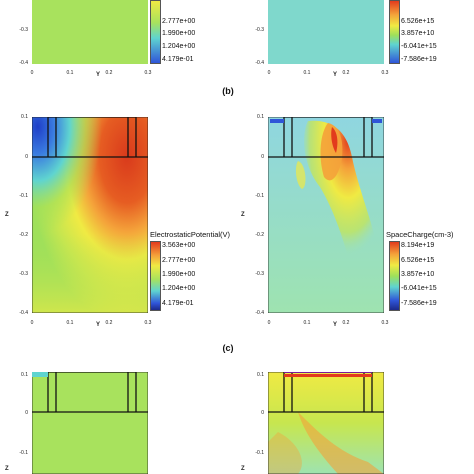 The width and height of the screenshot is (474, 474). Describe the element at coordinates (228, 91) in the screenshot. I see `caption-b: (b)` at that location.